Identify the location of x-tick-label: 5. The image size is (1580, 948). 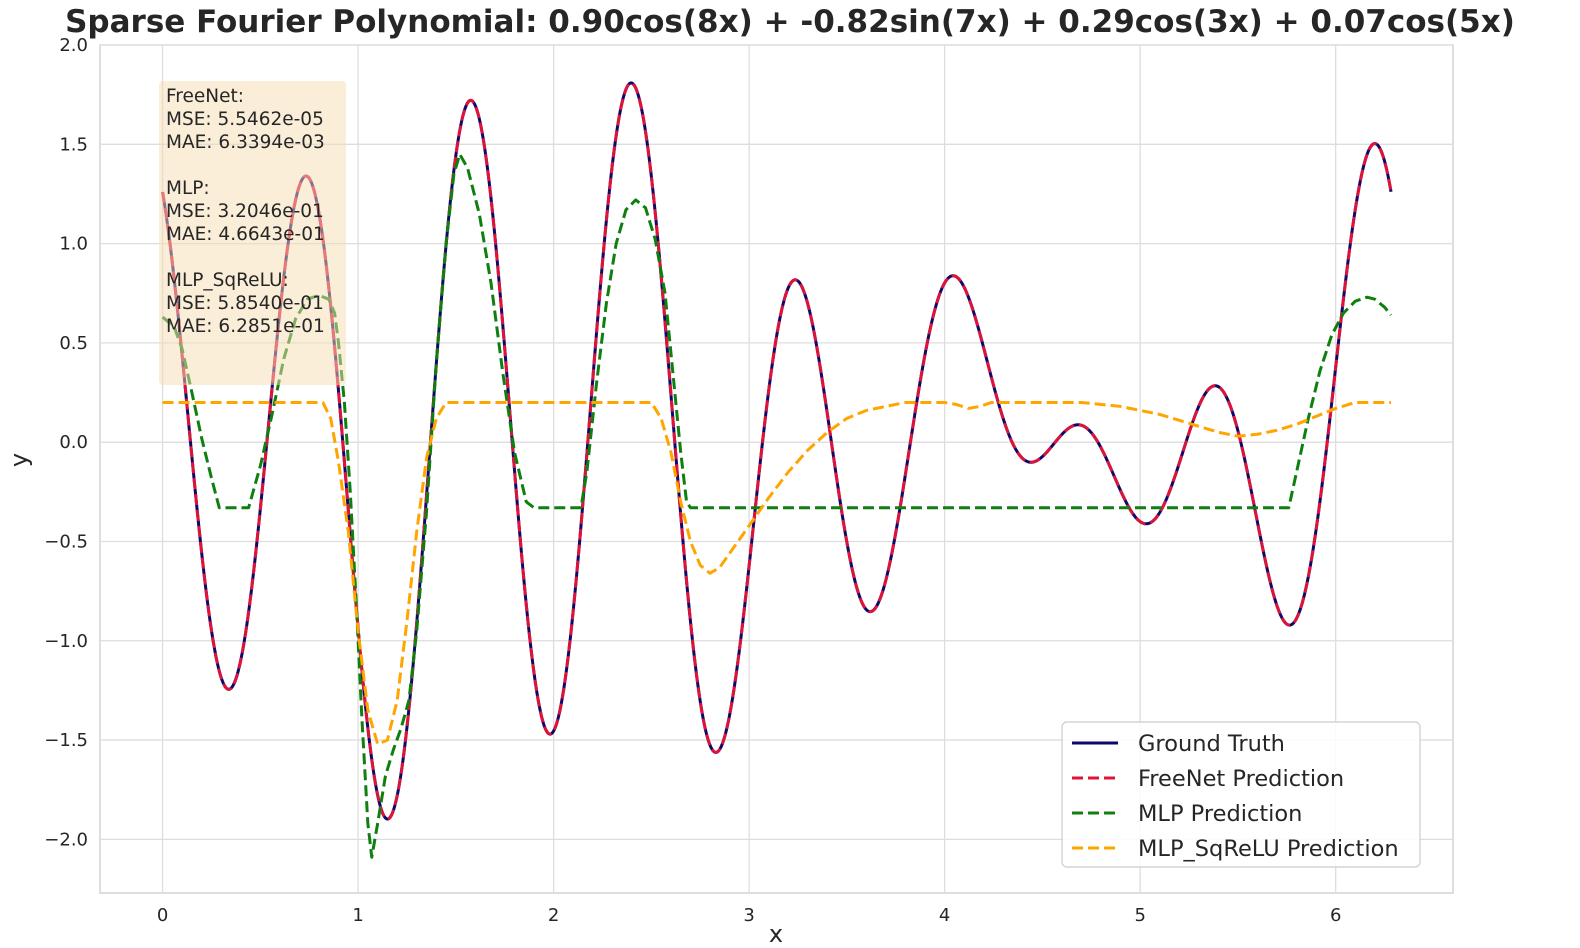
(1139, 915).